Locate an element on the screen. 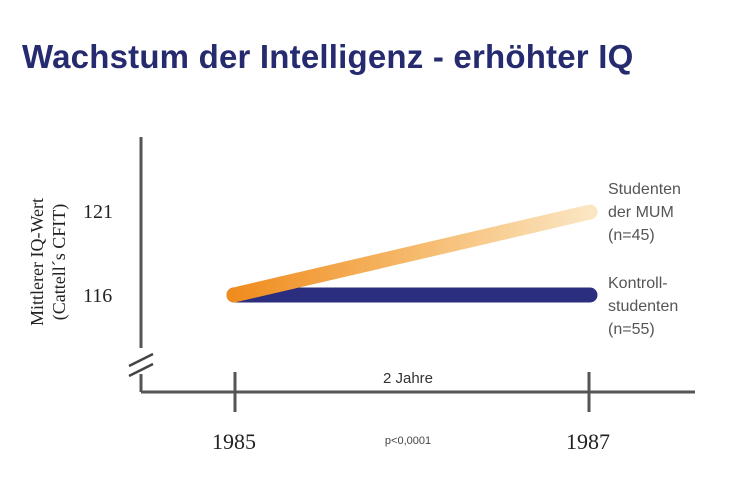  y-axis-label-sub: (Cattell´s CFIT) is located at coordinates (59, 262).